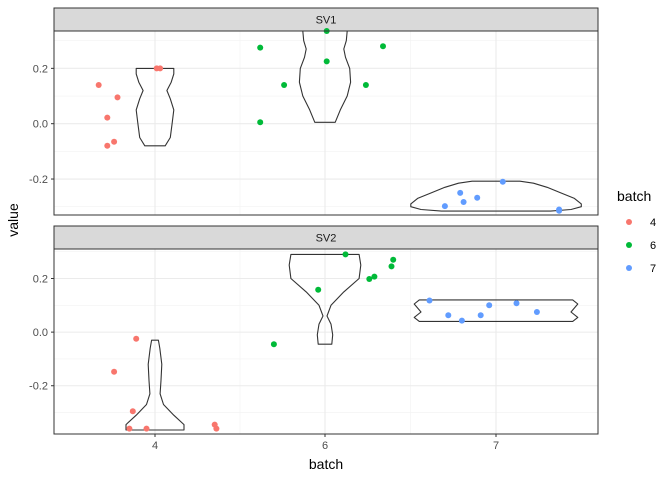 This screenshot has height=480, width=672. I want to click on facet-strip-label: SV1, so click(326, 21).